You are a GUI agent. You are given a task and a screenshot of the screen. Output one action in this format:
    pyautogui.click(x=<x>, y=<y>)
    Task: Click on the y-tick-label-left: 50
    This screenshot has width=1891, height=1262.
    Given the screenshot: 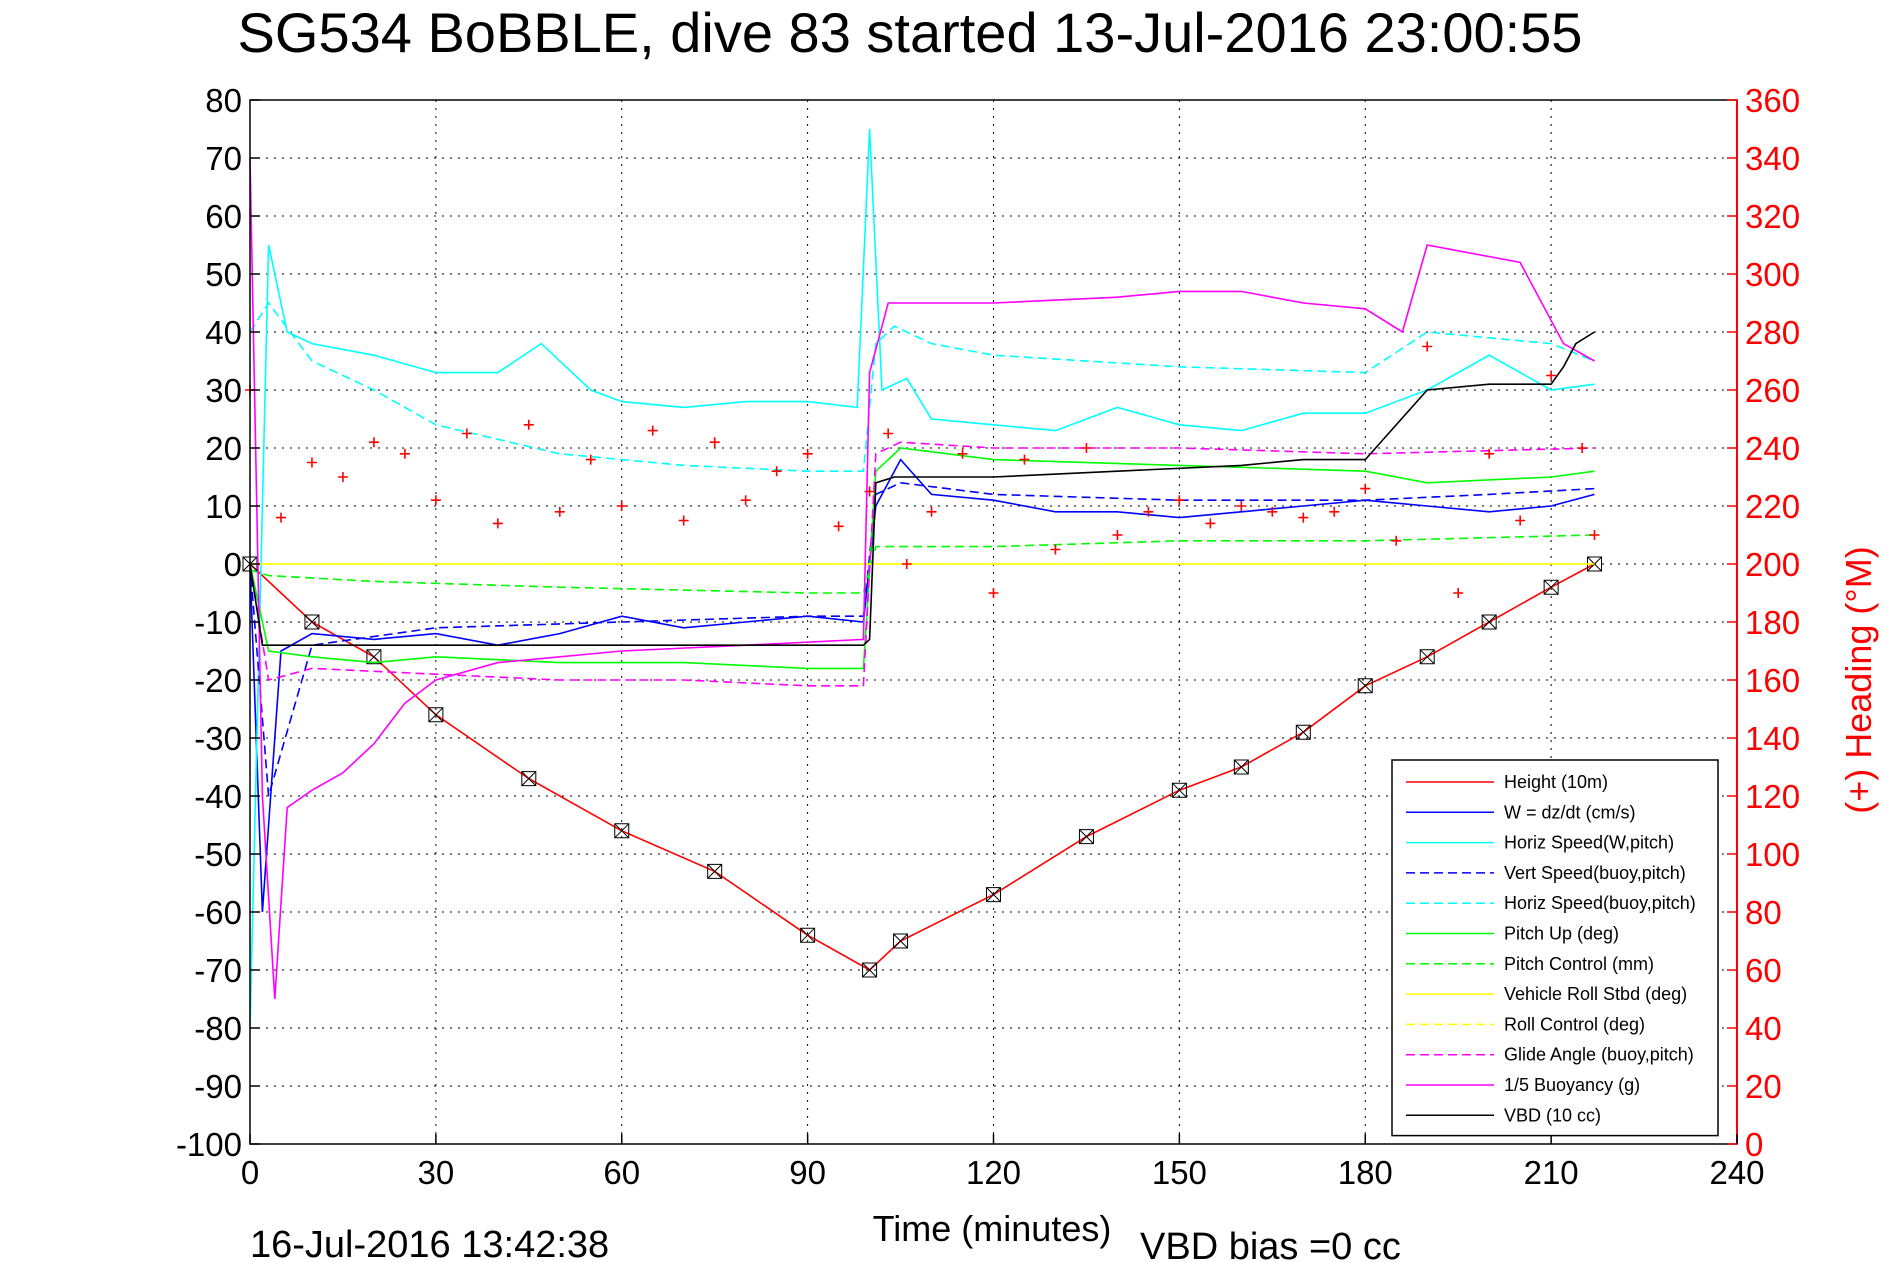 What is the action you would take?
    pyautogui.click(x=223, y=274)
    